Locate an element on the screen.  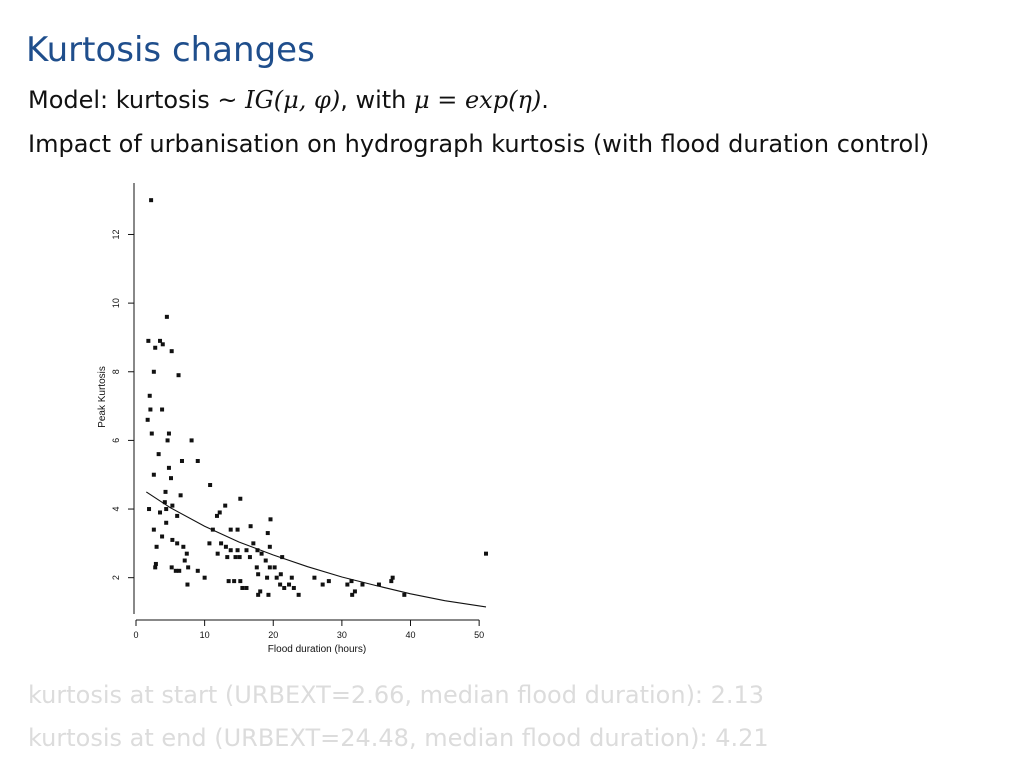
y-tick-label: 6 is located at coordinates (116, 440).